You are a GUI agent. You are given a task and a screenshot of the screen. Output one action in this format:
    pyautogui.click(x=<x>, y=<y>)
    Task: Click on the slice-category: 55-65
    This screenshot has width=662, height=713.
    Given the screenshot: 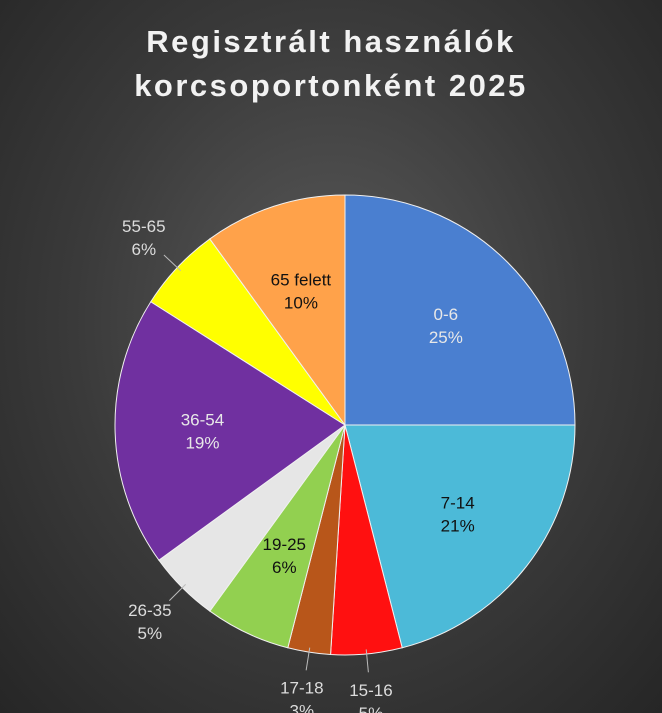 What is the action you would take?
    pyautogui.click(x=143, y=226)
    